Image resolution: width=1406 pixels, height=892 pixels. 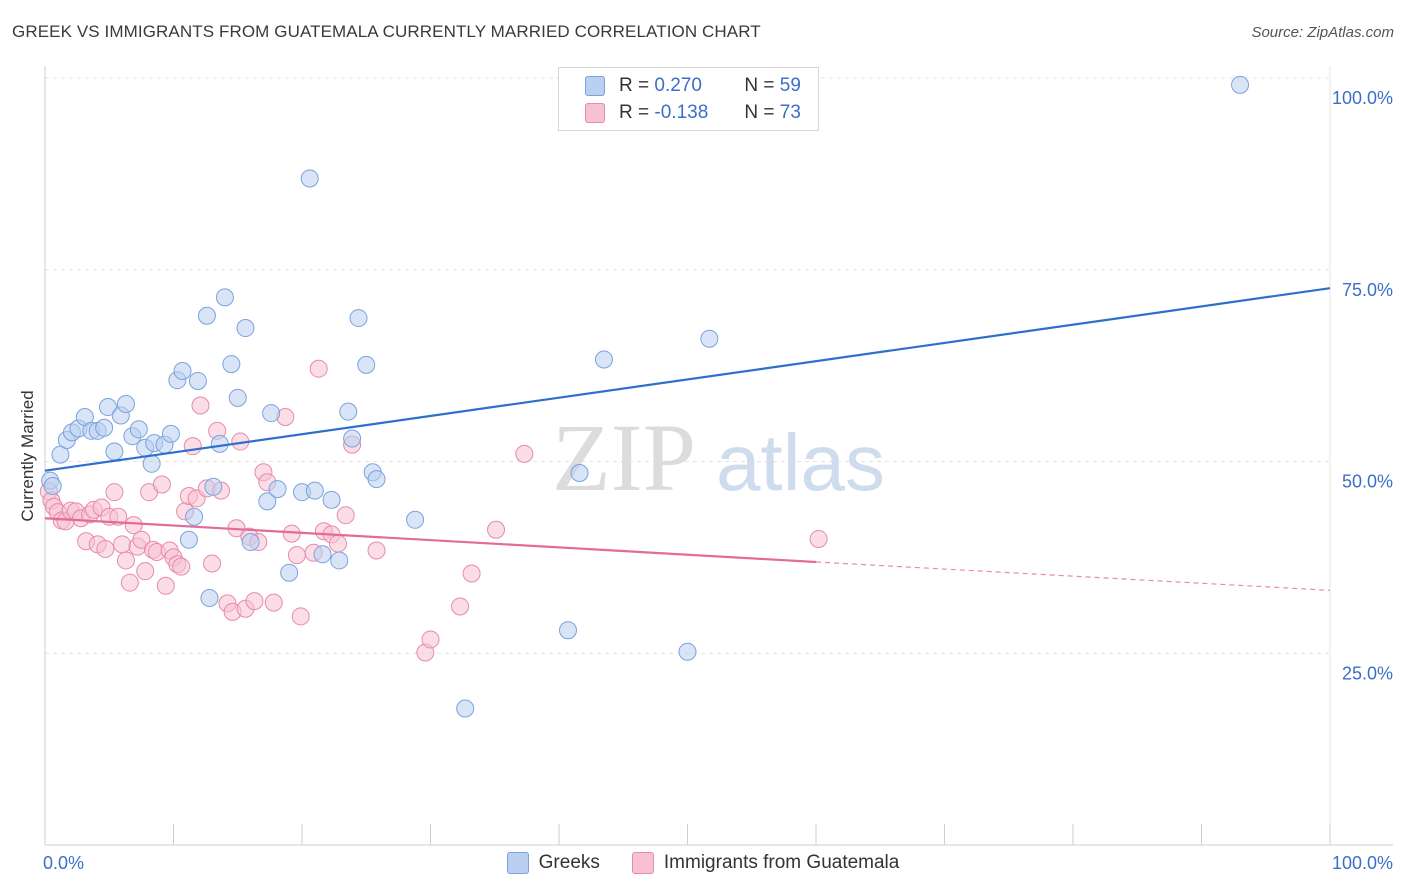 I want to click on y-axis-label: Currently Married, so click(x=27, y=456).